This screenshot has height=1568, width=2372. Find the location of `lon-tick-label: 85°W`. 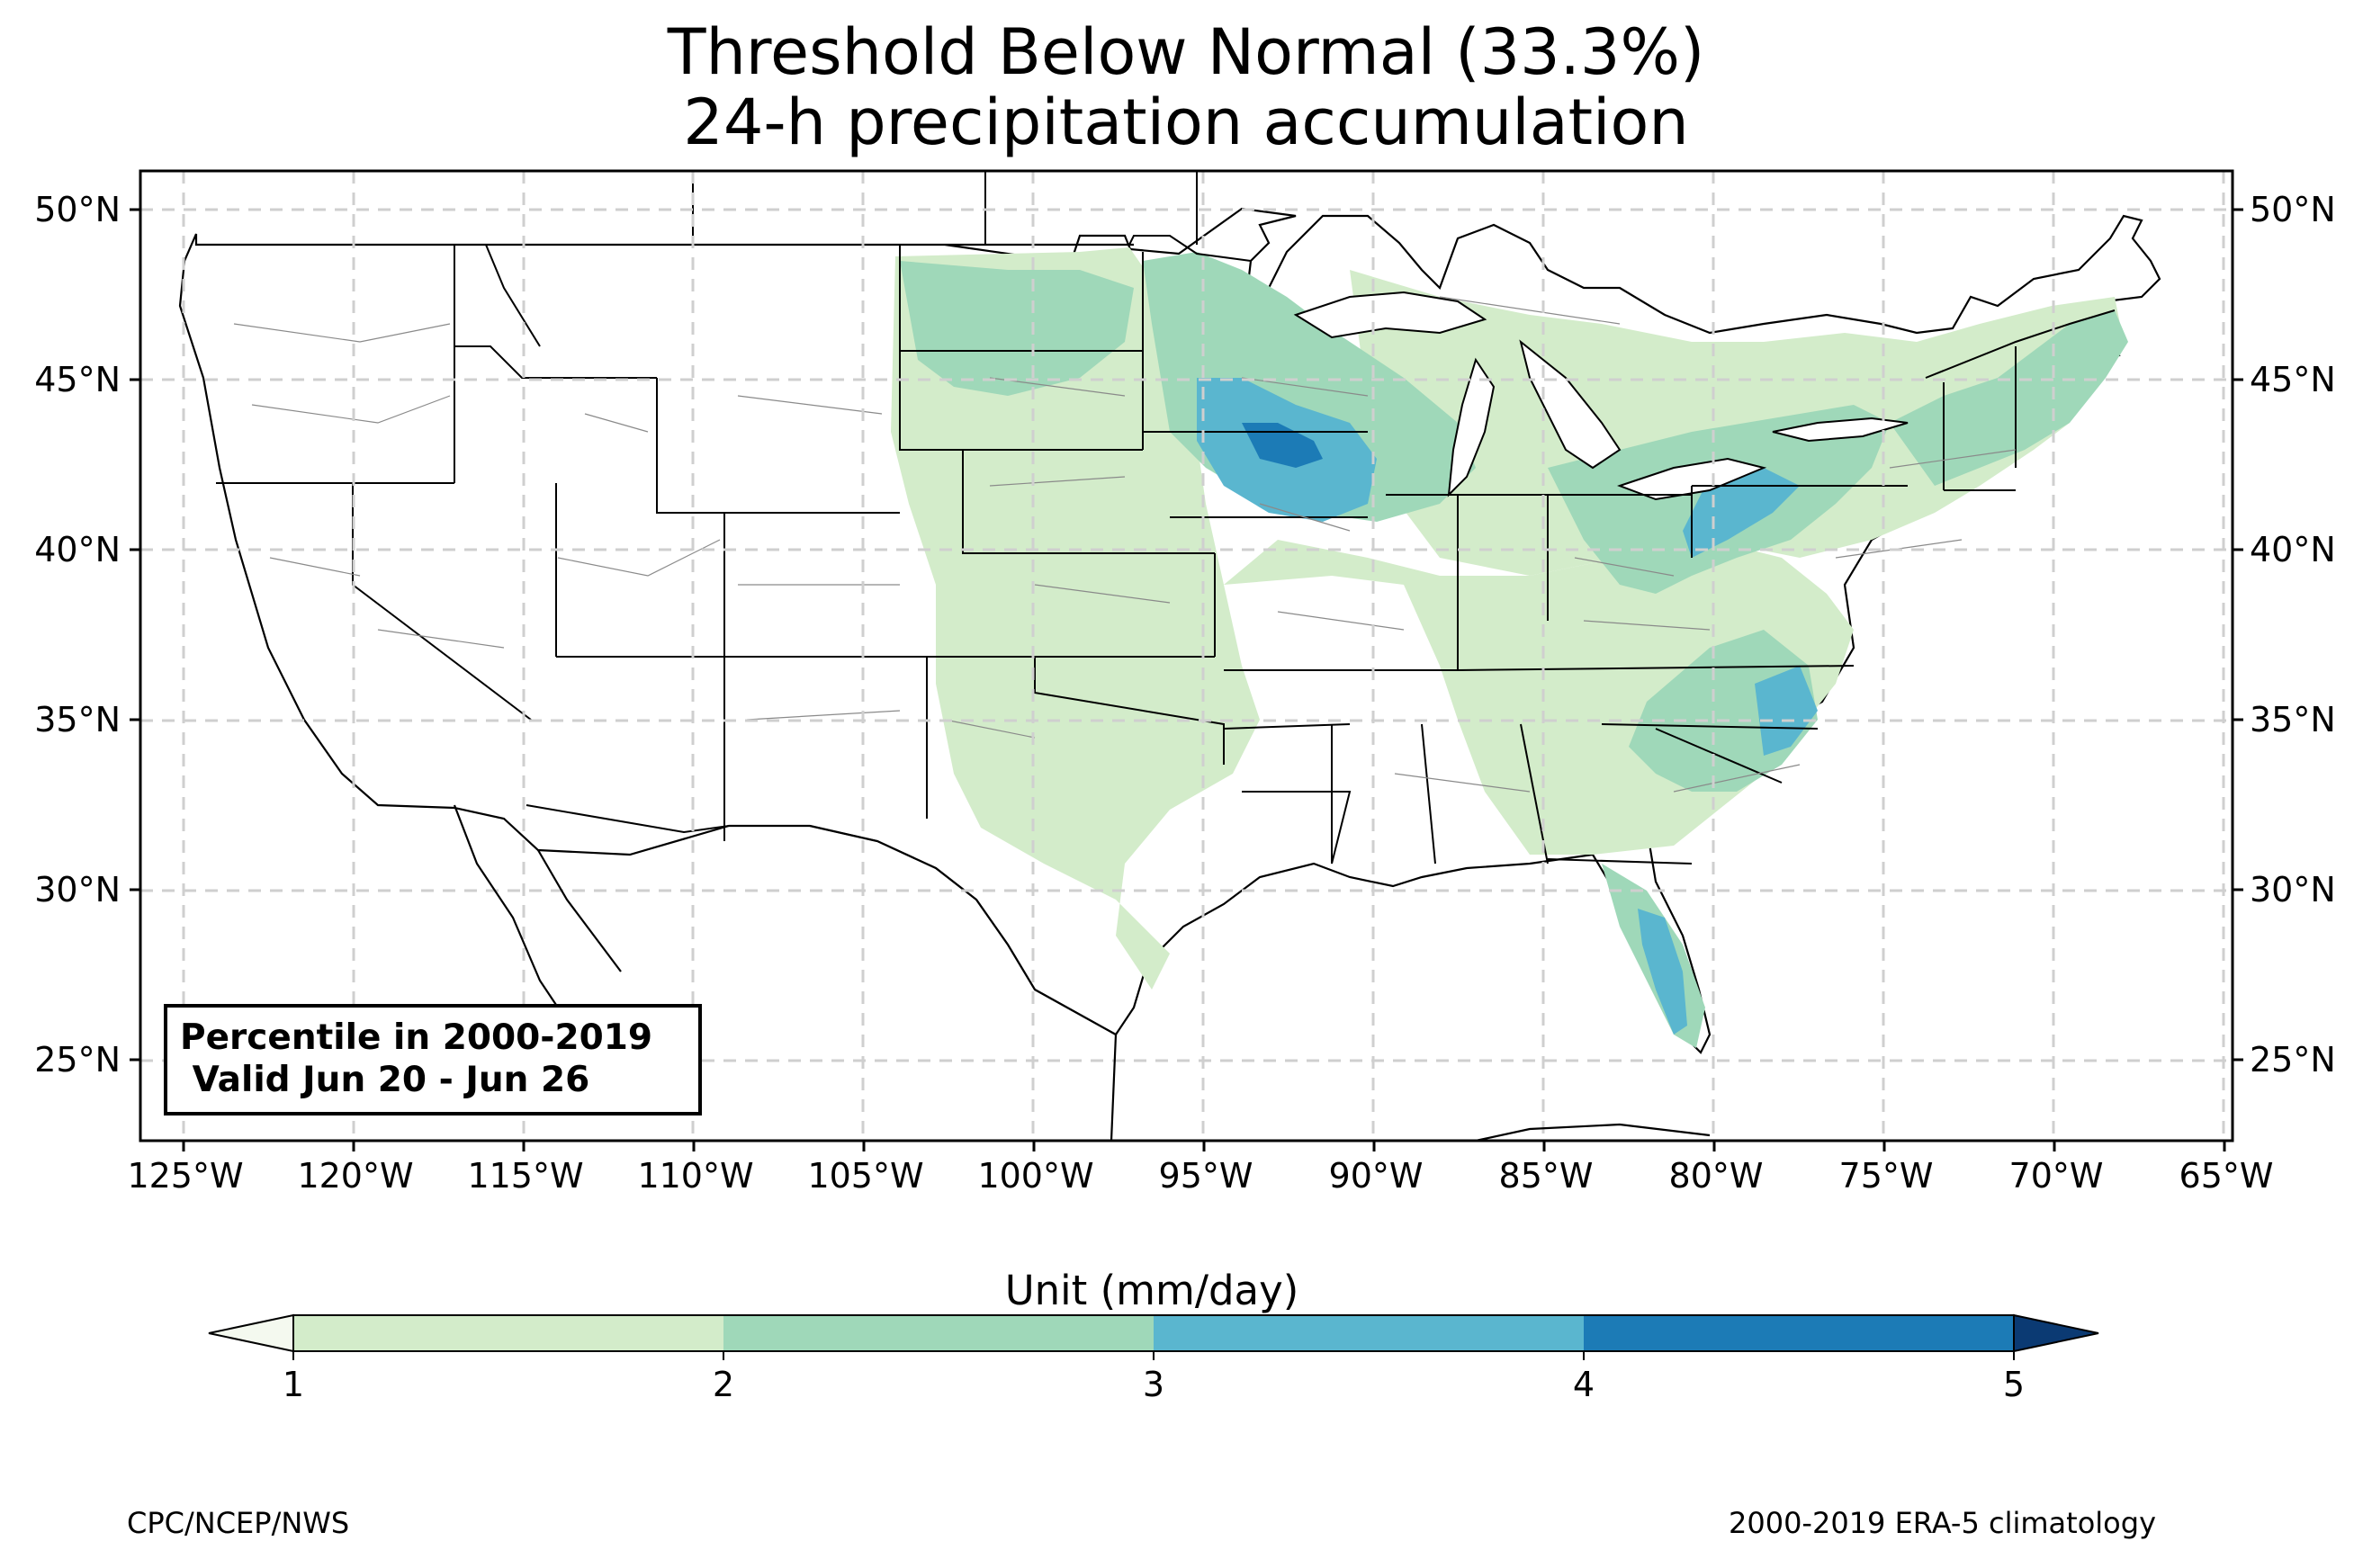

lon-tick-label: 85°W is located at coordinates (1546, 1176).